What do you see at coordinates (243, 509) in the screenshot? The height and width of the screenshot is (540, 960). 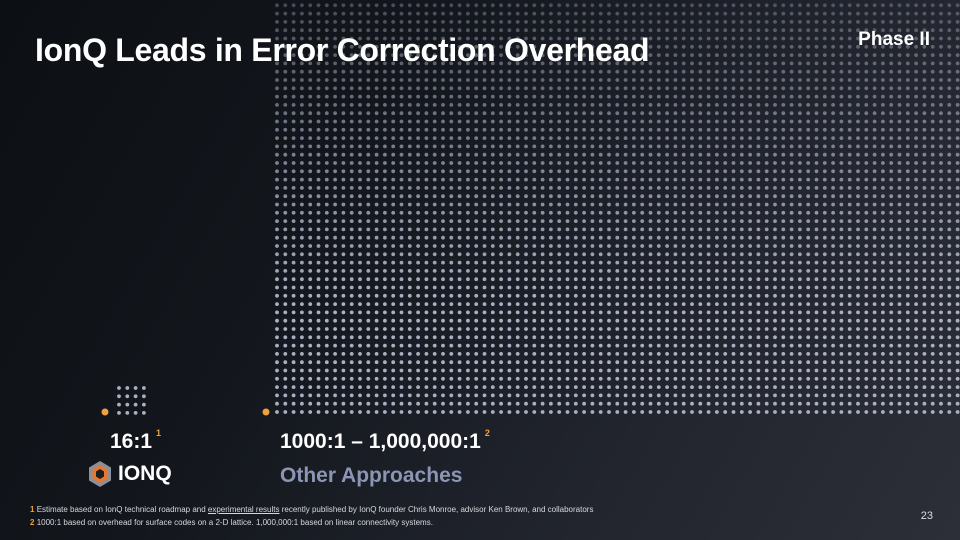 I see `experimental-results-link: experimental results` at bounding box center [243, 509].